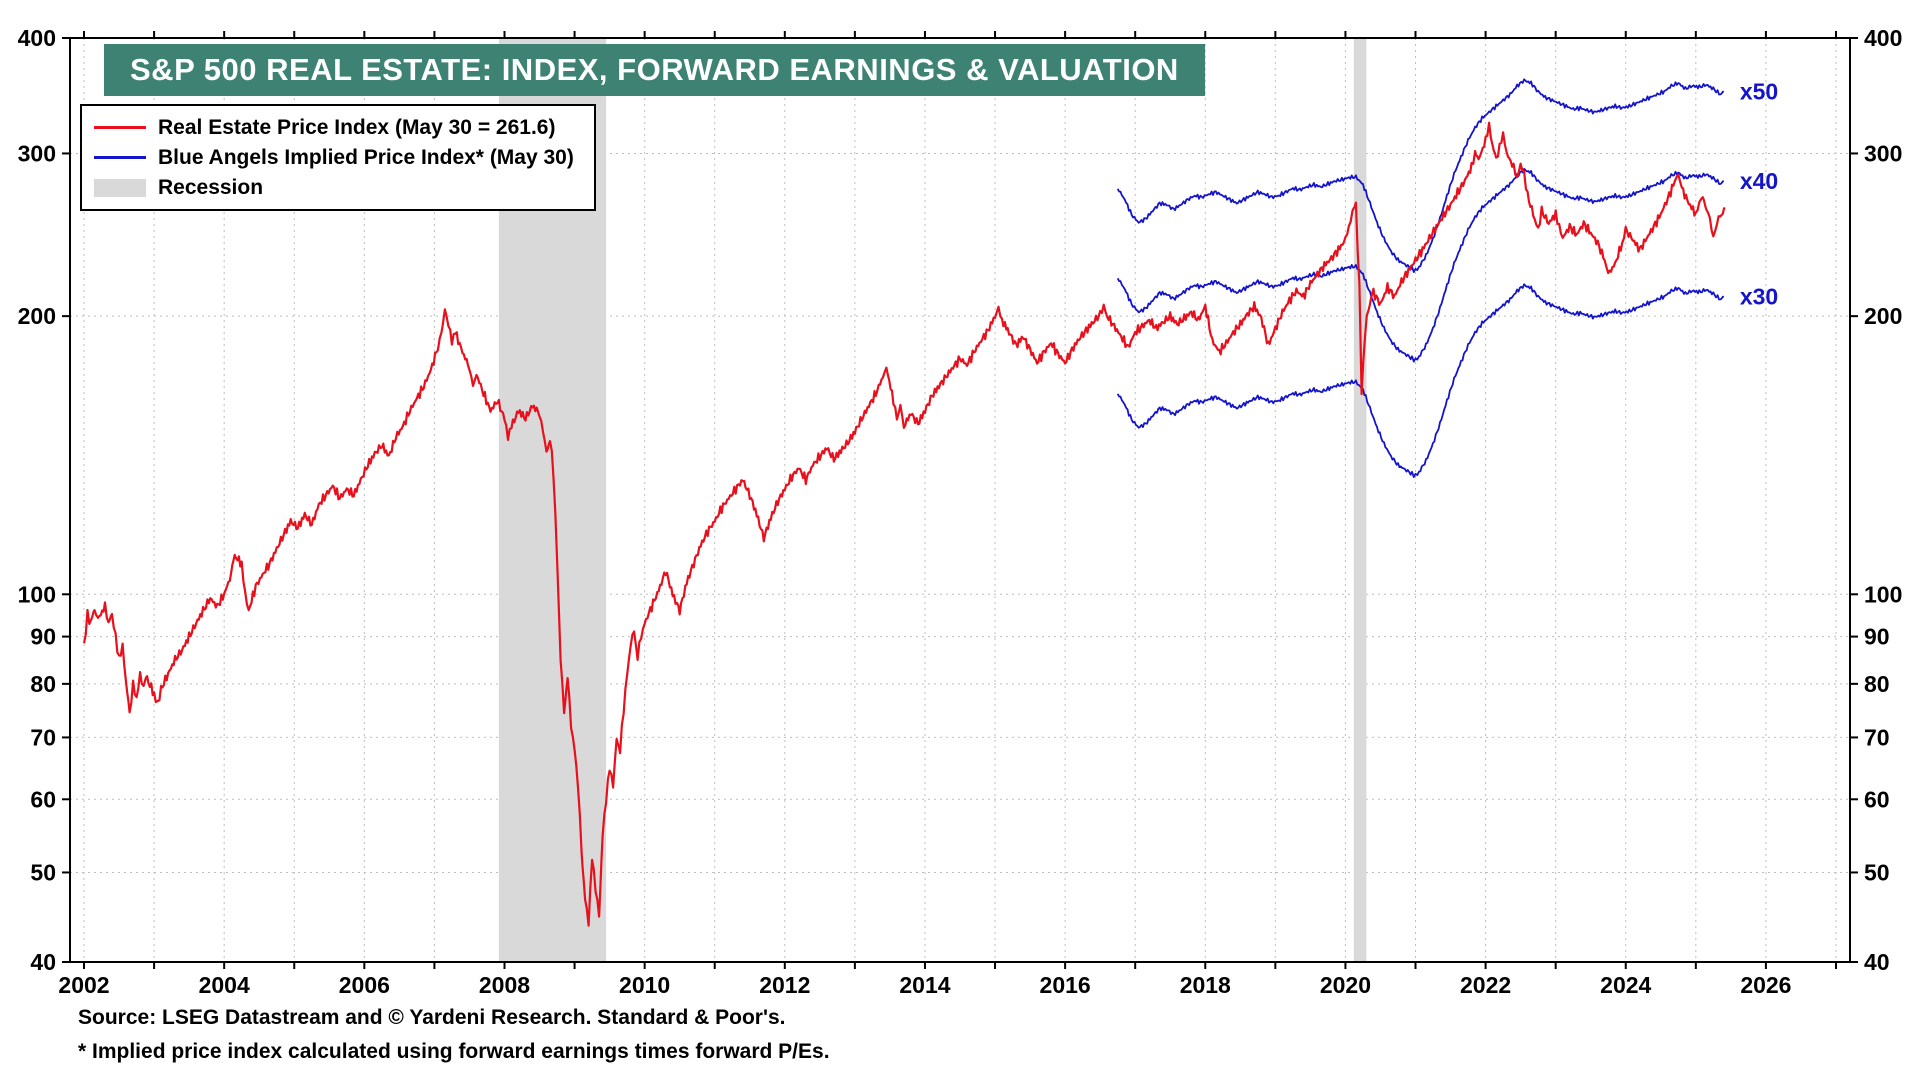 This screenshot has height=1080, width=1920. What do you see at coordinates (37, 316) in the screenshot?
I see `y-axis-label-left: 200` at bounding box center [37, 316].